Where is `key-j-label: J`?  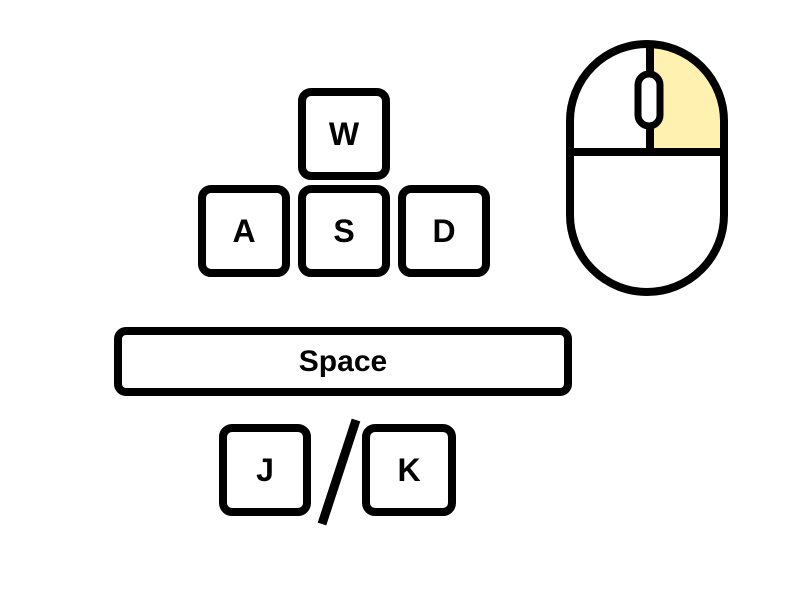 key-j-label: J is located at coordinates (265, 470).